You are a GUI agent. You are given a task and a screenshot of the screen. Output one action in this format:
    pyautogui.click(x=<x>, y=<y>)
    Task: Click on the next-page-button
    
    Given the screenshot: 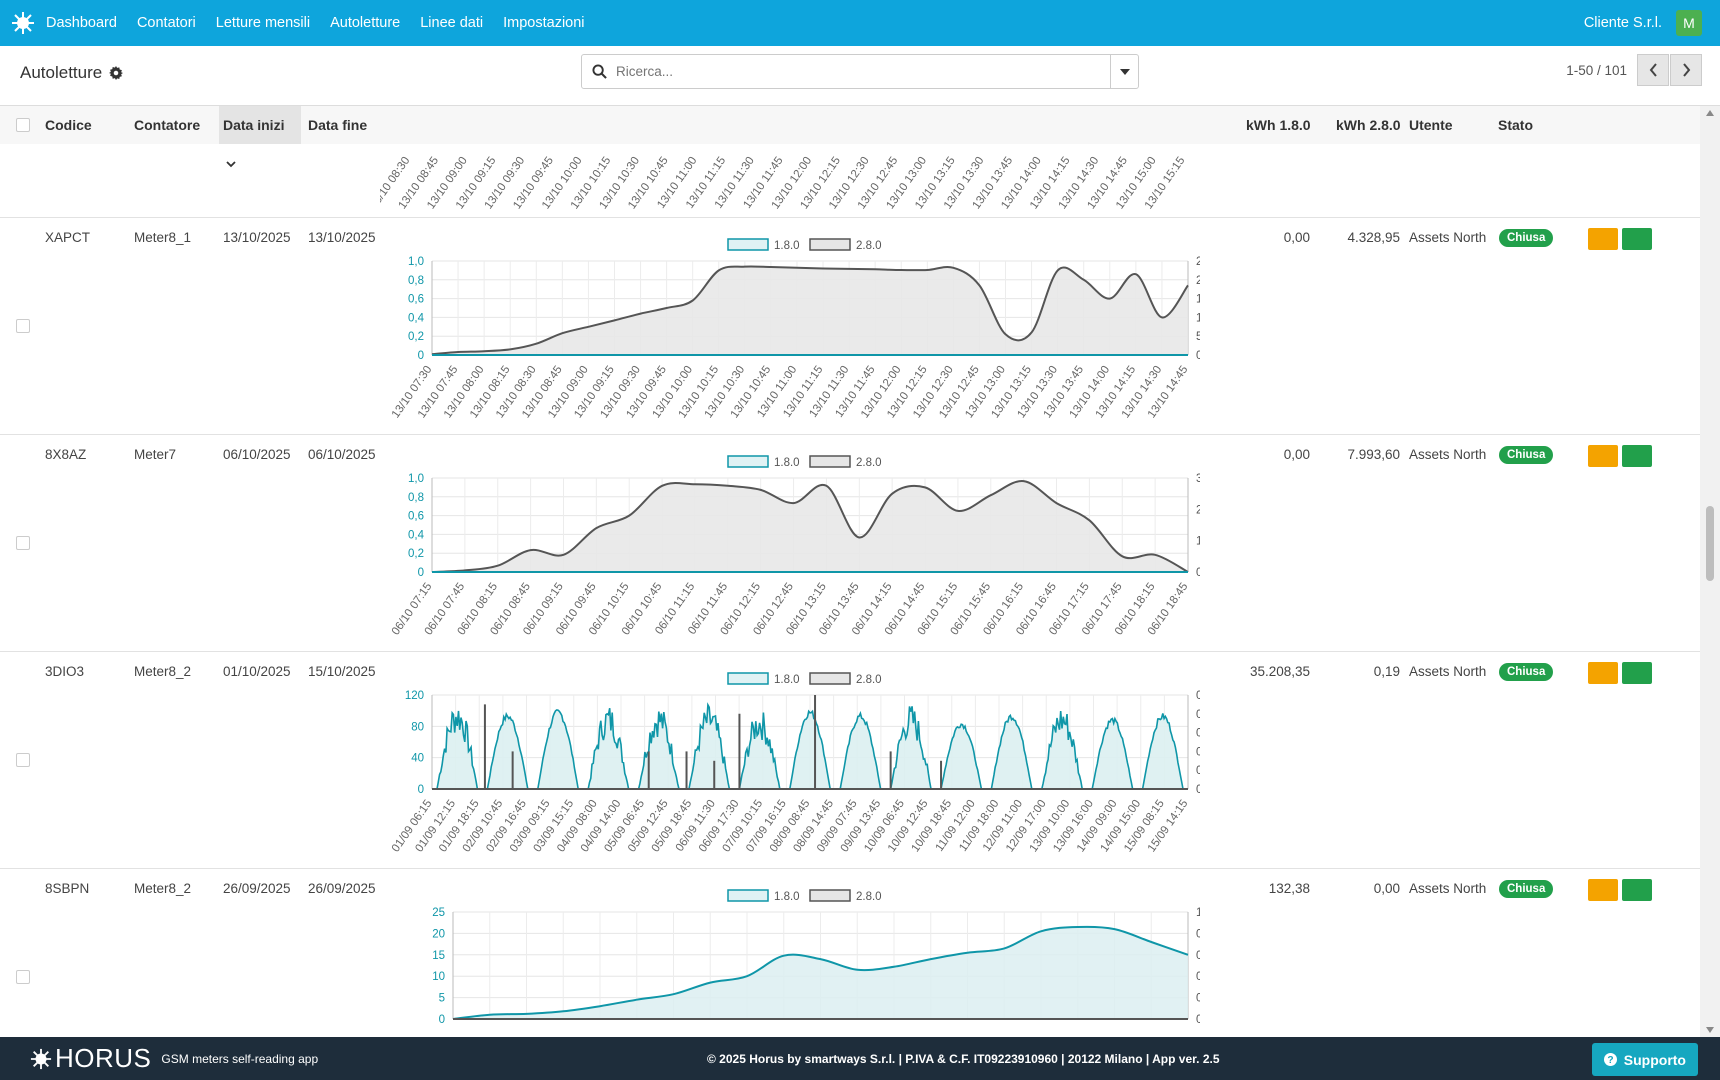 What is the action you would take?
    pyautogui.click(x=1686, y=70)
    